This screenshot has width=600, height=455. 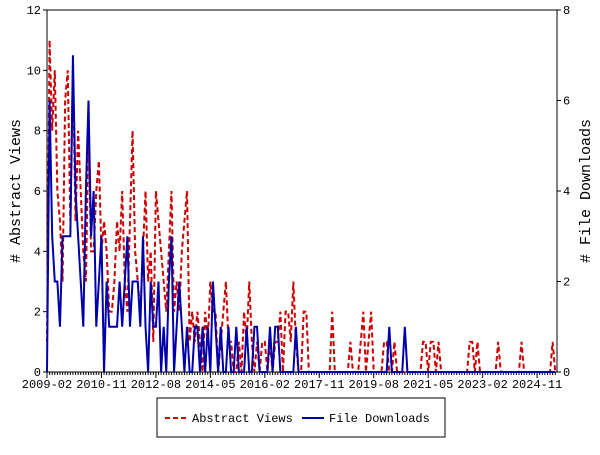 What do you see at coordinates (566, 102) in the screenshot?
I see `y2-tick-label: 6` at bounding box center [566, 102].